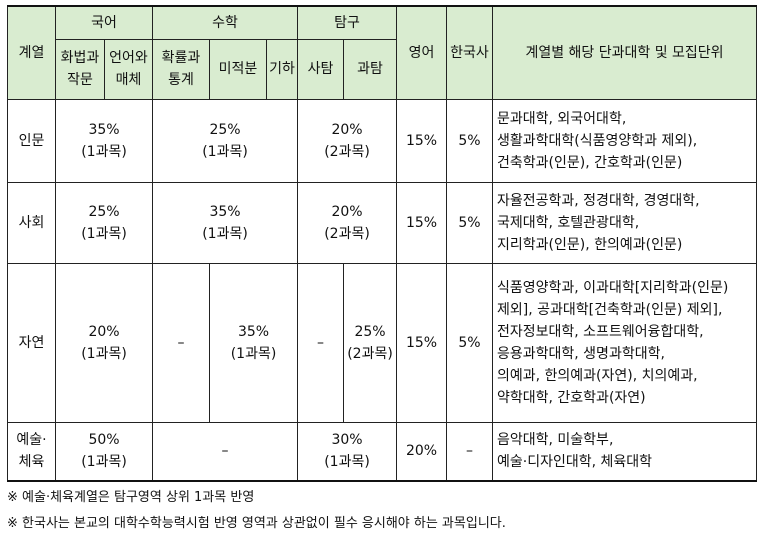 This screenshot has height=541, width=779. I want to click on unit-line: 음악대학, 미술학부,, so click(555, 440).